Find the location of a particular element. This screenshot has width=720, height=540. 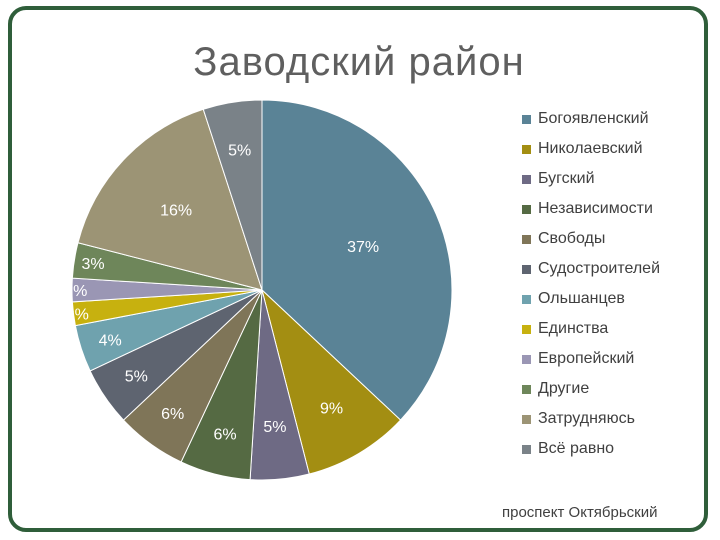

legend-item: Судостроителей is located at coordinates (617, 269).